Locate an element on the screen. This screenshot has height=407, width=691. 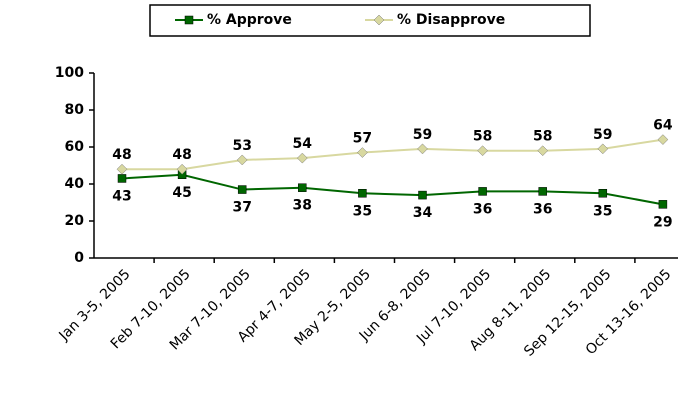
data-label: 43 is located at coordinates (121, 196).